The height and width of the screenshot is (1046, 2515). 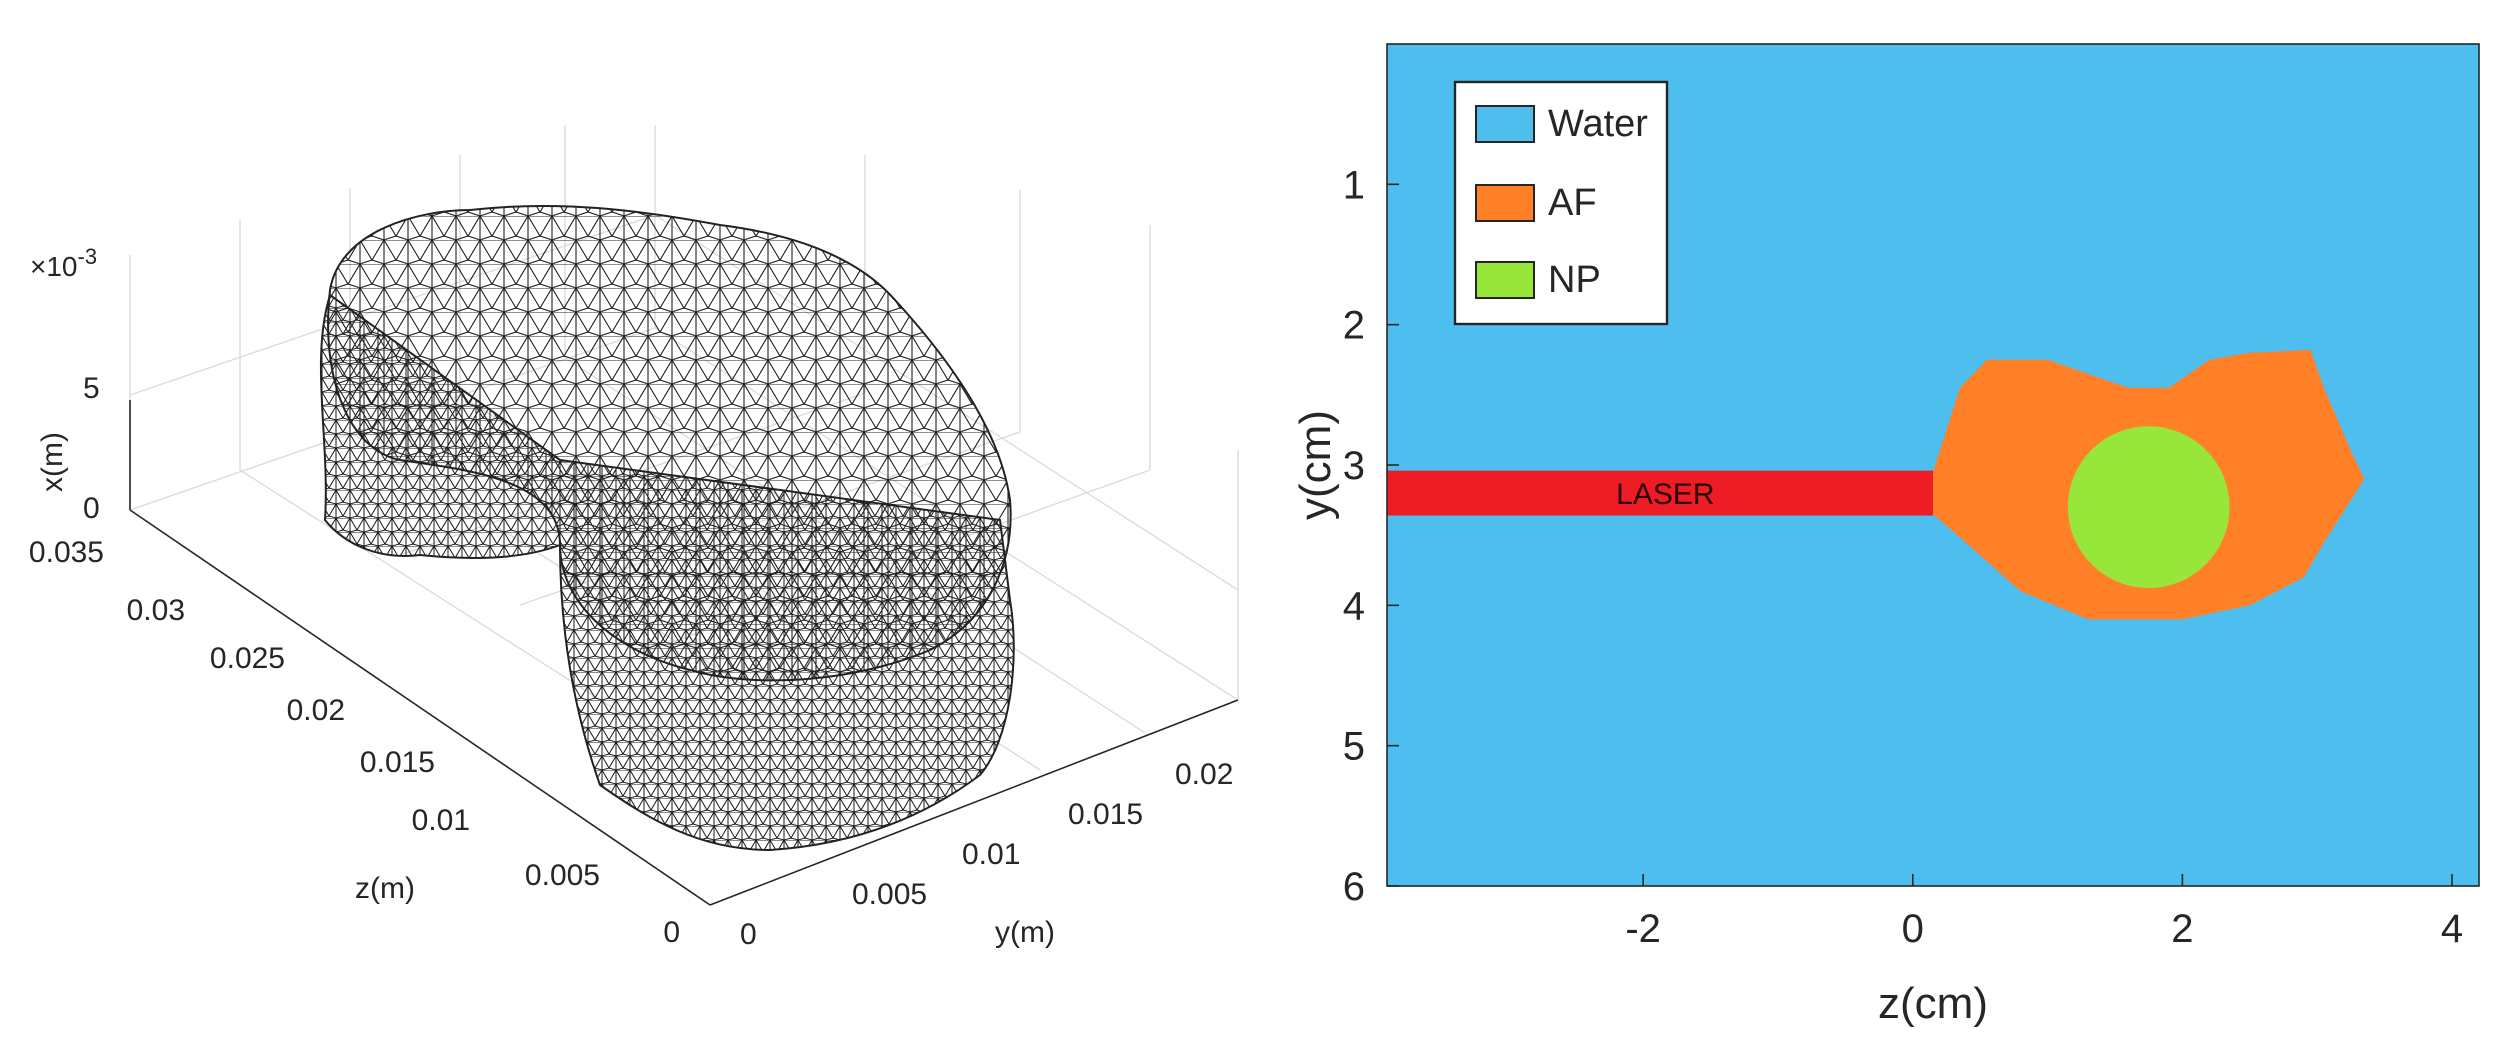 What do you see at coordinates (1315, 465) in the screenshot?
I see `y-axis-label: y(cm)` at bounding box center [1315, 465].